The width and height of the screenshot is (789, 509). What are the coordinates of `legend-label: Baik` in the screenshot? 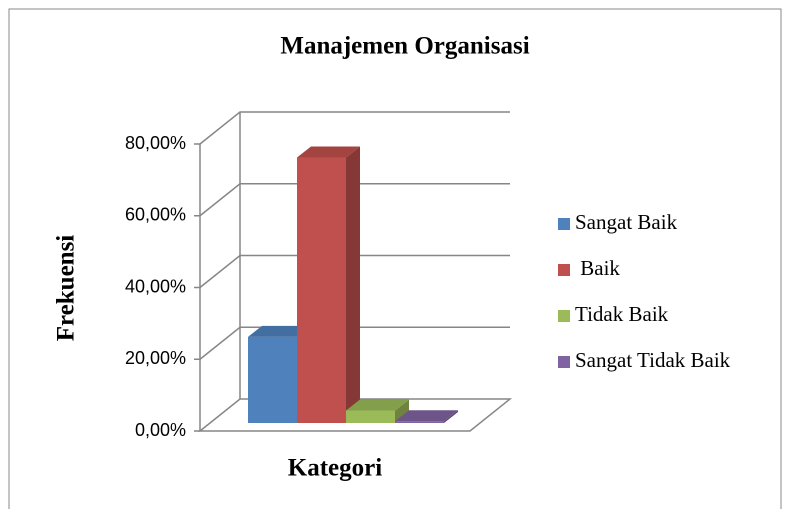 It's located at (597, 268).